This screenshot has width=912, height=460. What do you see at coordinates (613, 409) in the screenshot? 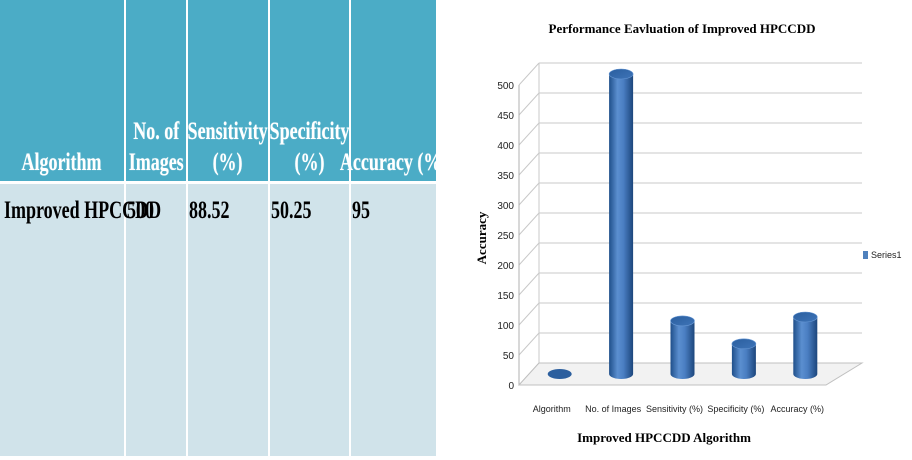
I see `x-tick-label: No. of Images` at bounding box center [613, 409].